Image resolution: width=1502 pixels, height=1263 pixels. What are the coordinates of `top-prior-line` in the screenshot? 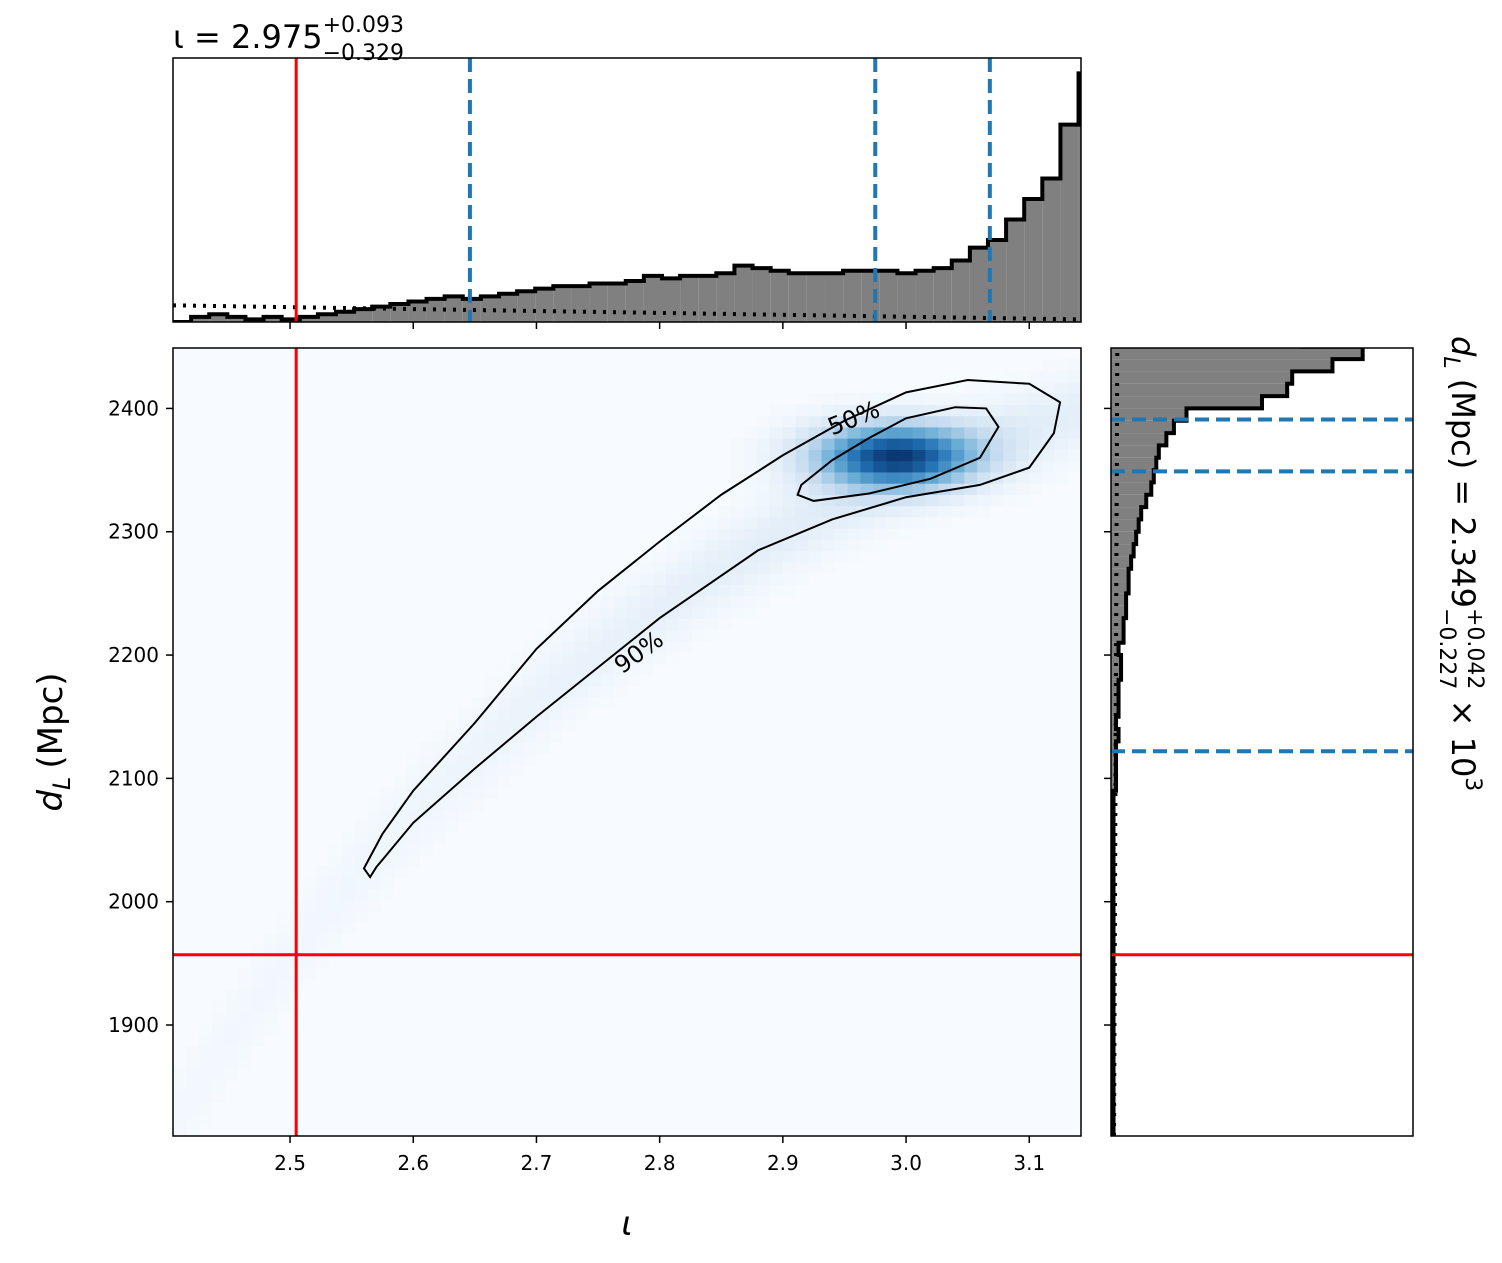 It's located at (627, 312).